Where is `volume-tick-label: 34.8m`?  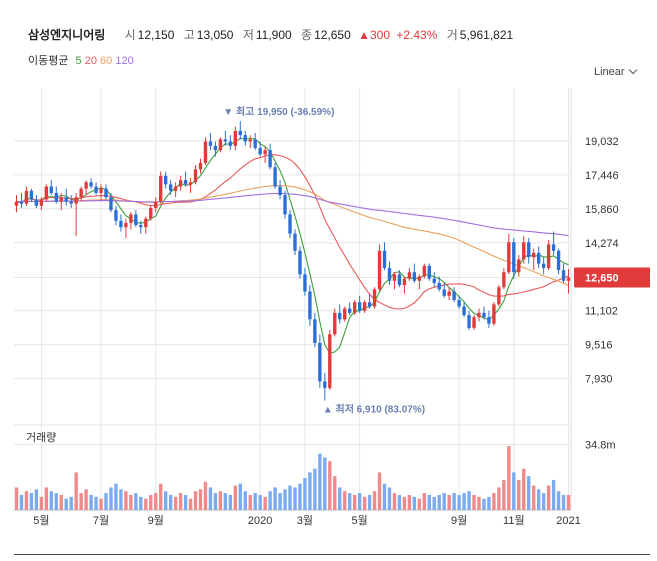 volume-tick-label: 34.8m is located at coordinates (600, 446).